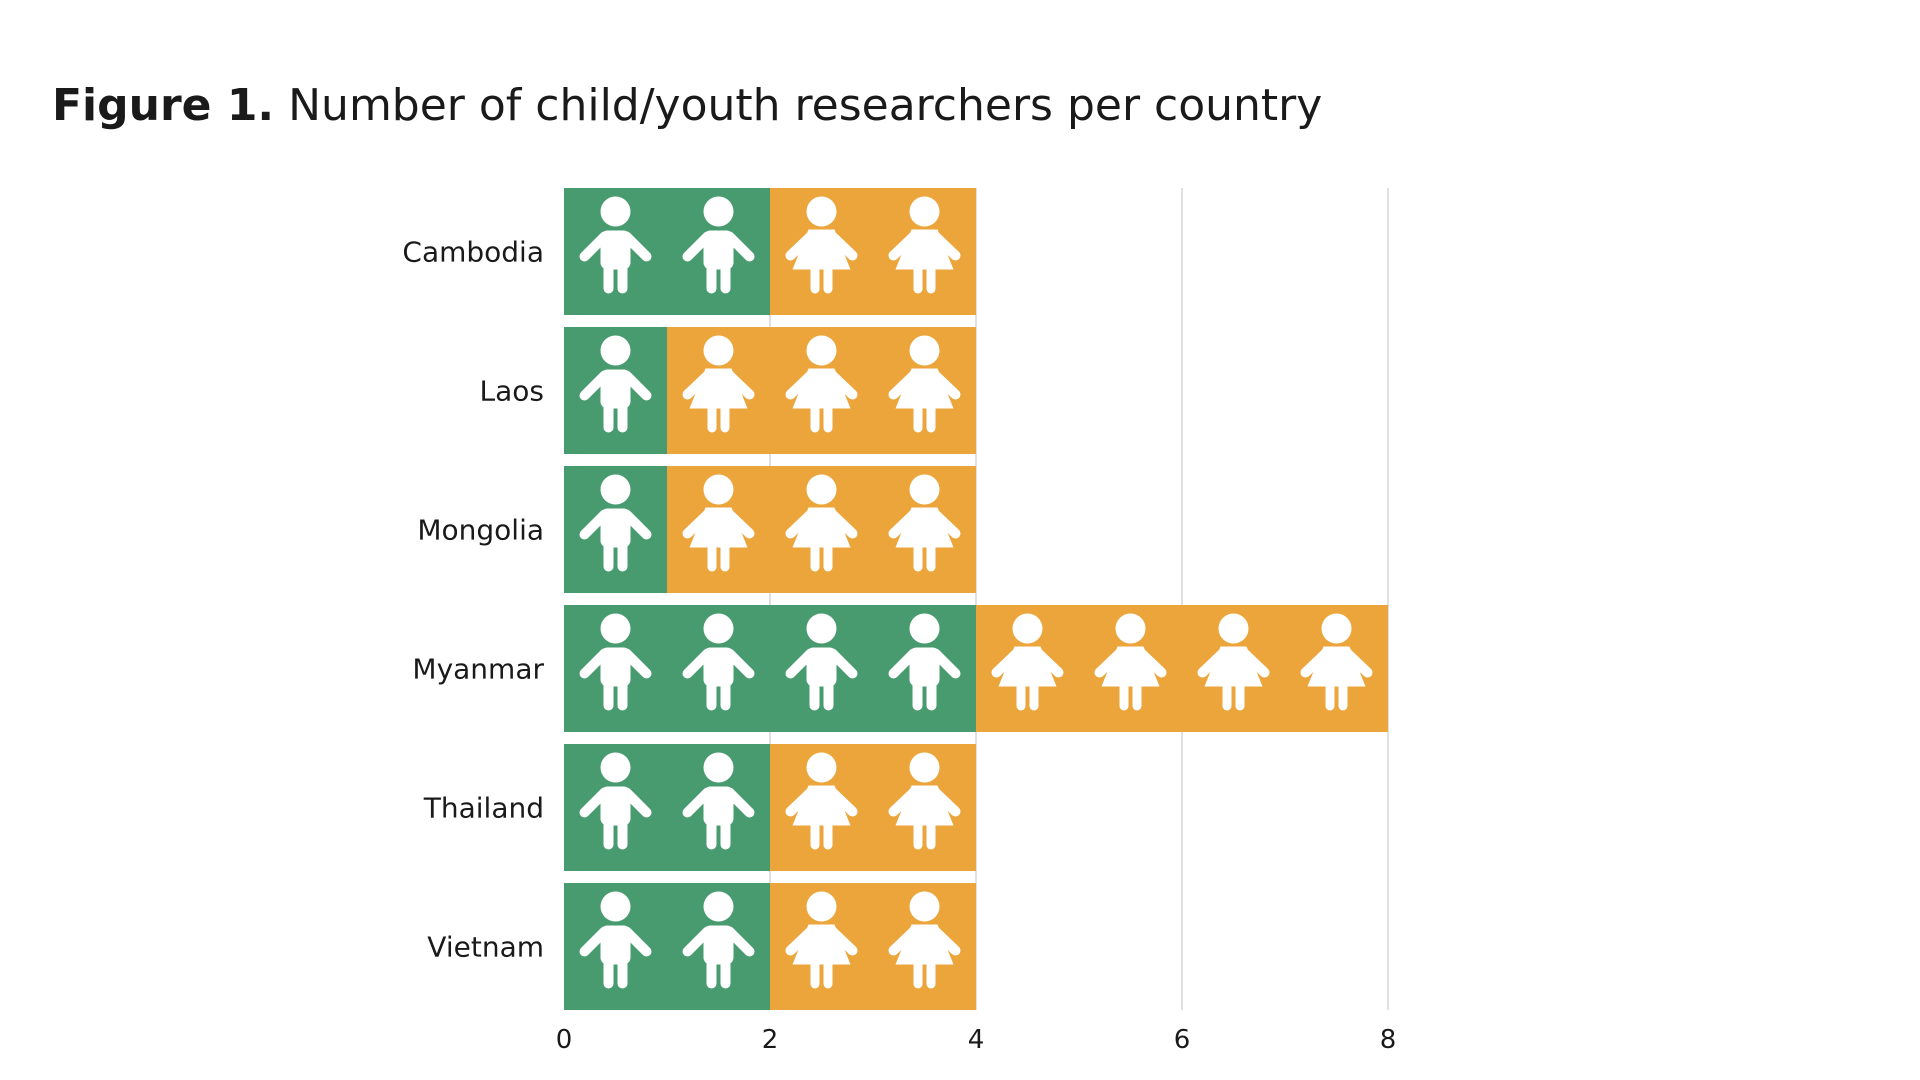 The image size is (1920, 1080). Describe the element at coordinates (667, 807) in the screenshot. I see `bar-thailand-boys` at that location.